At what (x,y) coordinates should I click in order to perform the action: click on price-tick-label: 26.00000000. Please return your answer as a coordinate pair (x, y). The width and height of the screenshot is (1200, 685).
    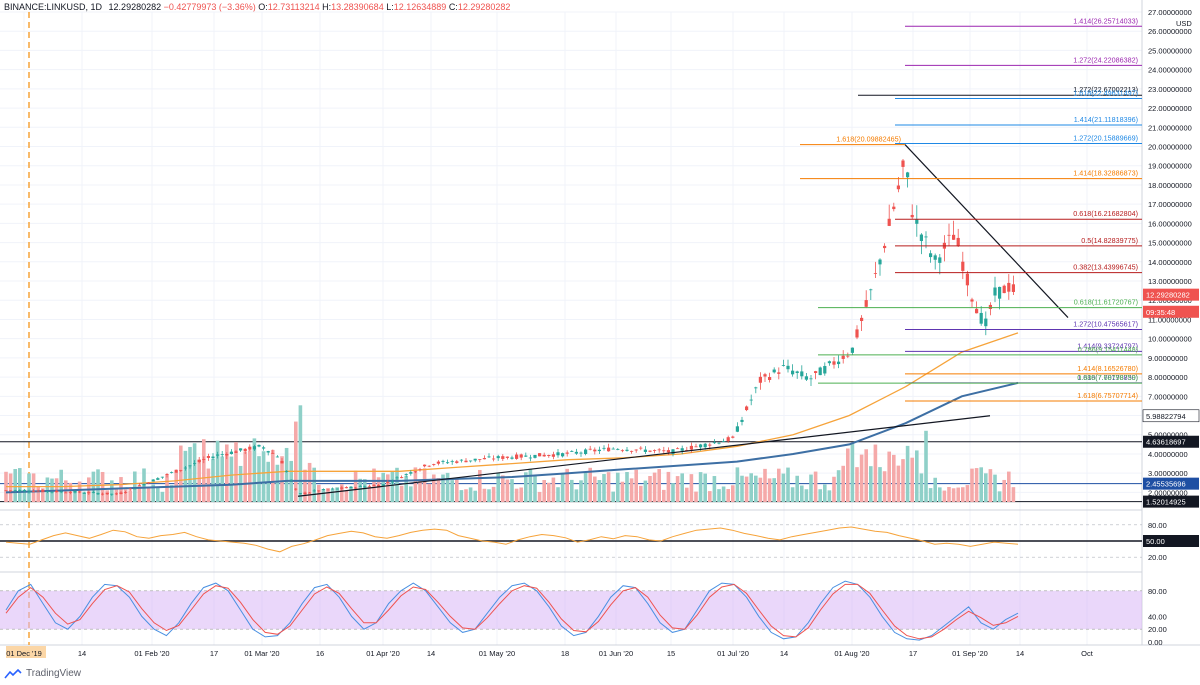
    Looking at the image, I should click on (1170, 31).